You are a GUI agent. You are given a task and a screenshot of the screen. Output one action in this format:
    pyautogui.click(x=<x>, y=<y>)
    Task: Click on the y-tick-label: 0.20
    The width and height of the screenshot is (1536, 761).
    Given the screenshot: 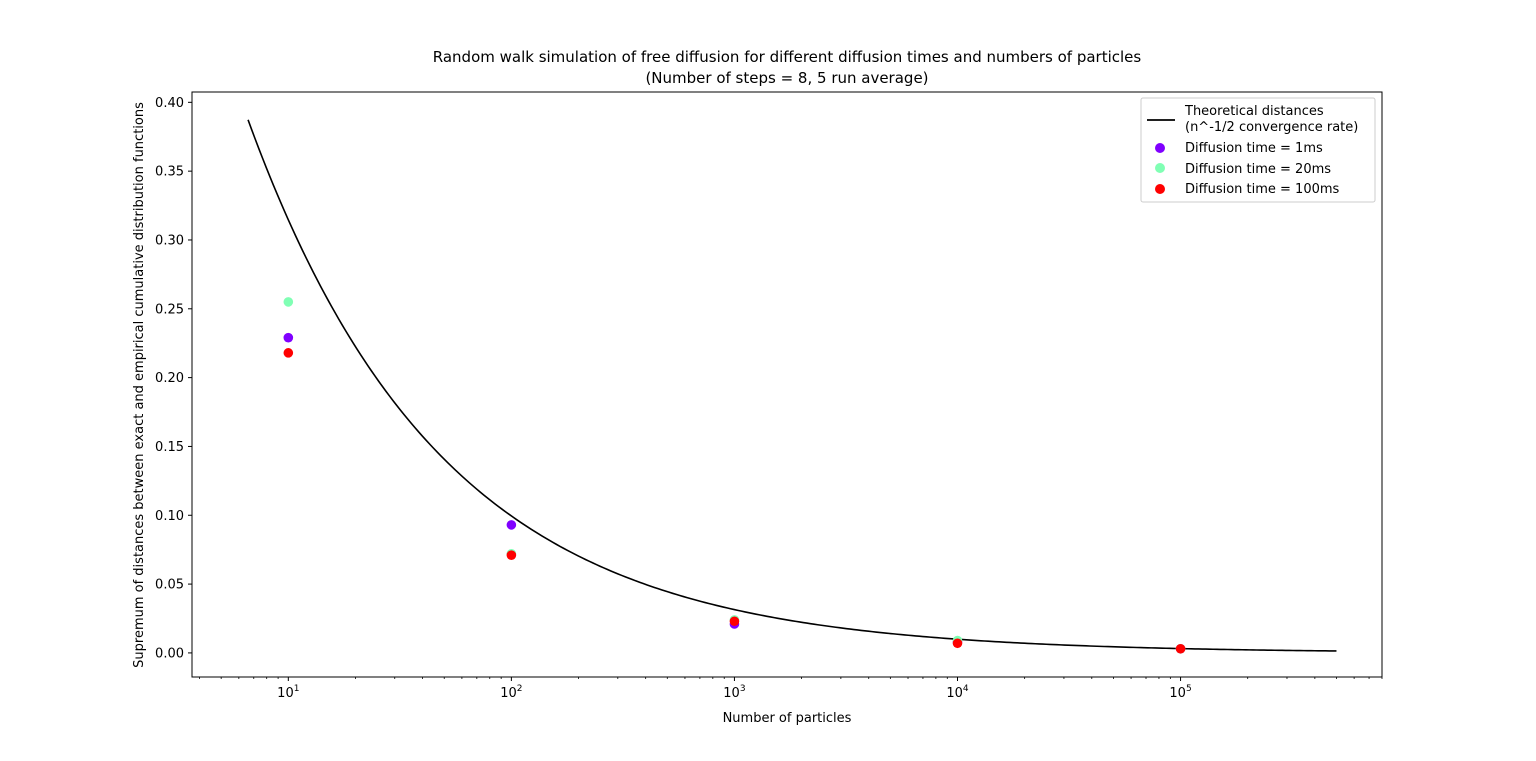 What is the action you would take?
    pyautogui.click(x=169, y=378)
    